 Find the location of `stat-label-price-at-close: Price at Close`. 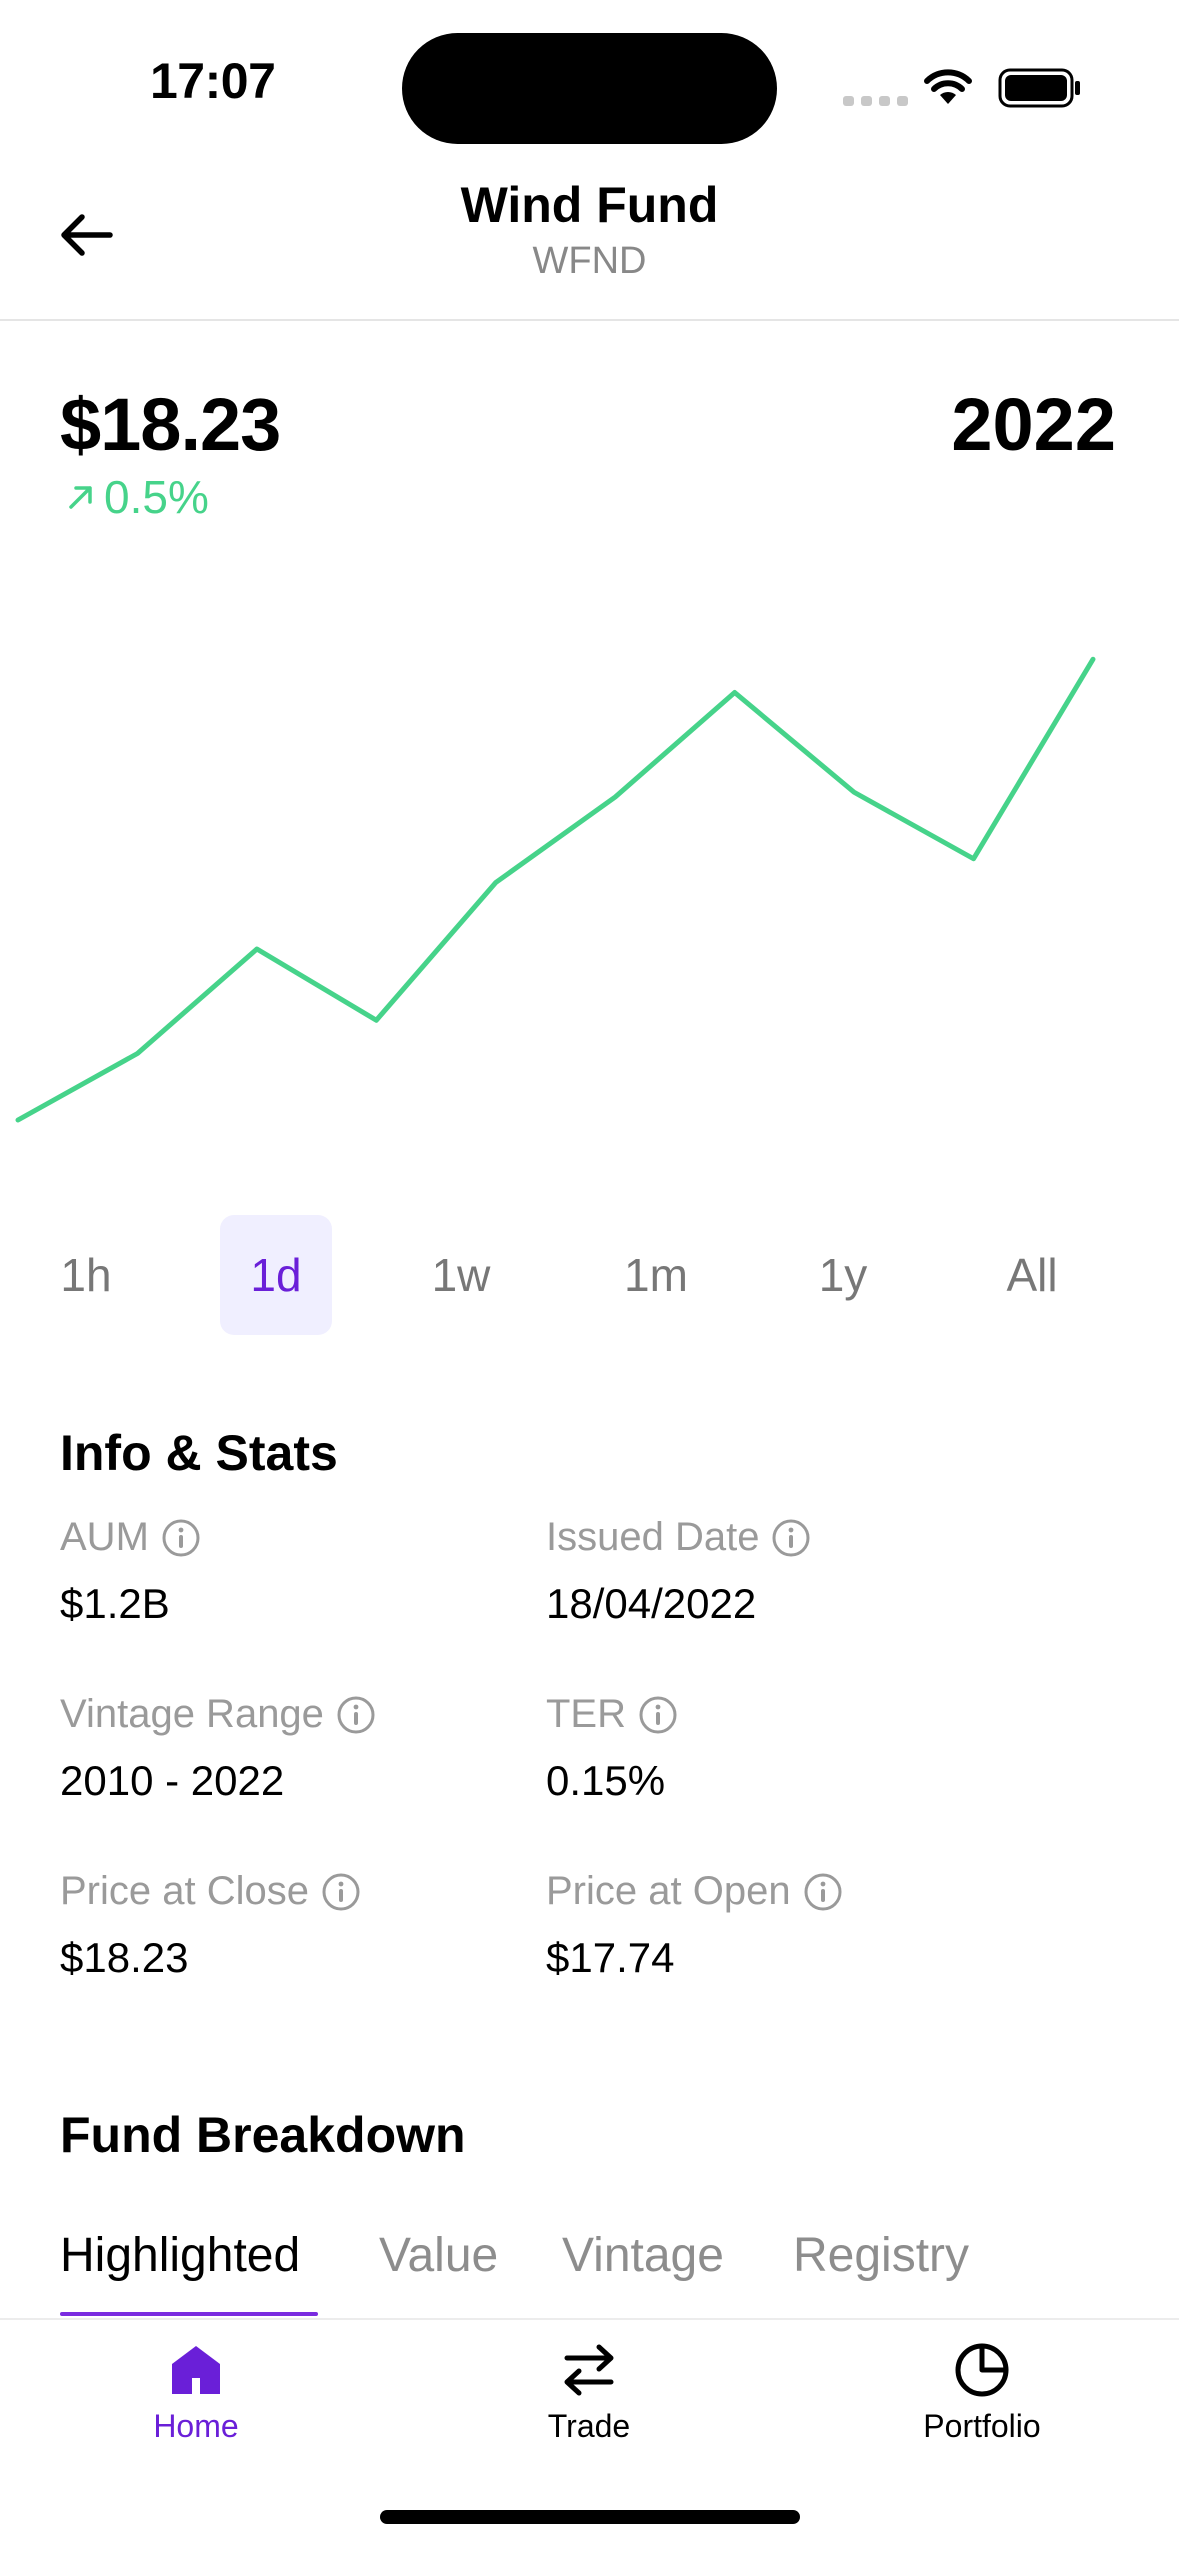

stat-label-price-at-close: Price at Close is located at coordinates (210, 1891).